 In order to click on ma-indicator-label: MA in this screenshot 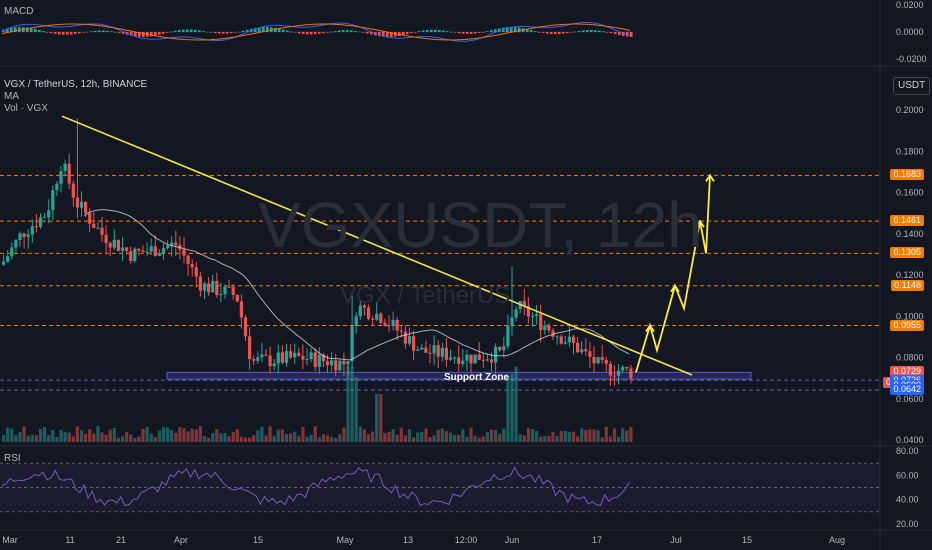, I will do `click(11, 96)`.